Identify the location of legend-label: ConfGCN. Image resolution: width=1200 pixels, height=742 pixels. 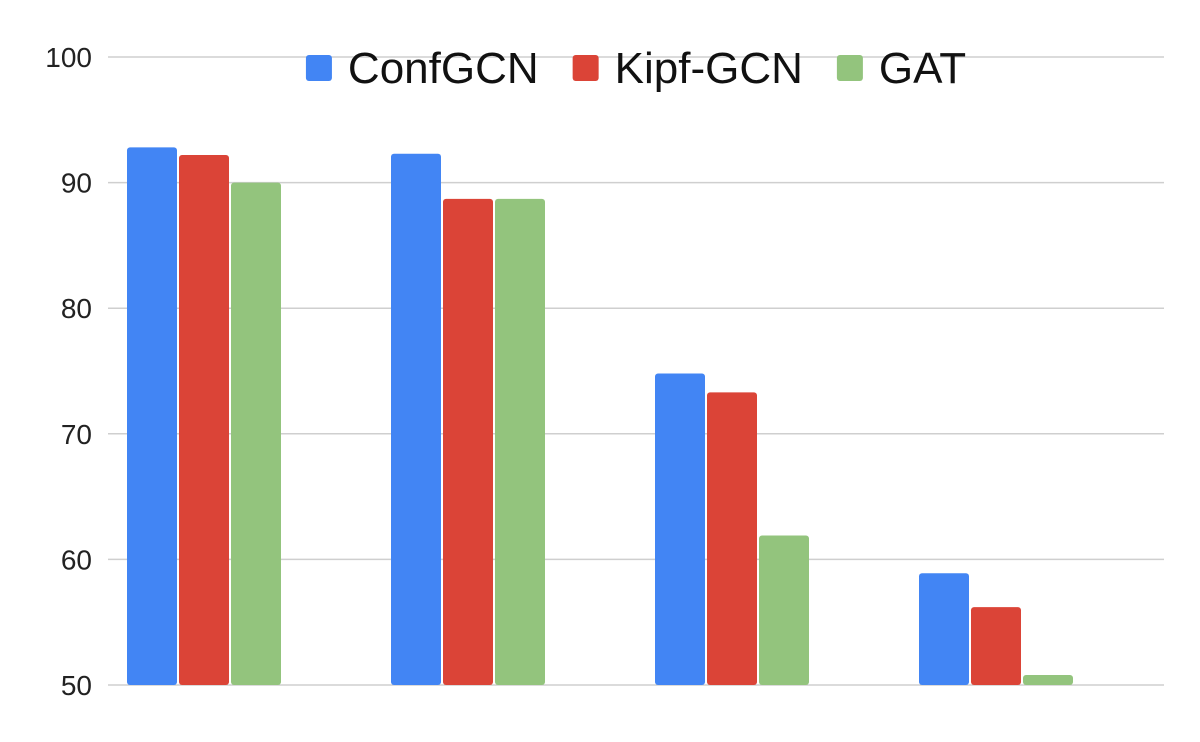
(443, 68).